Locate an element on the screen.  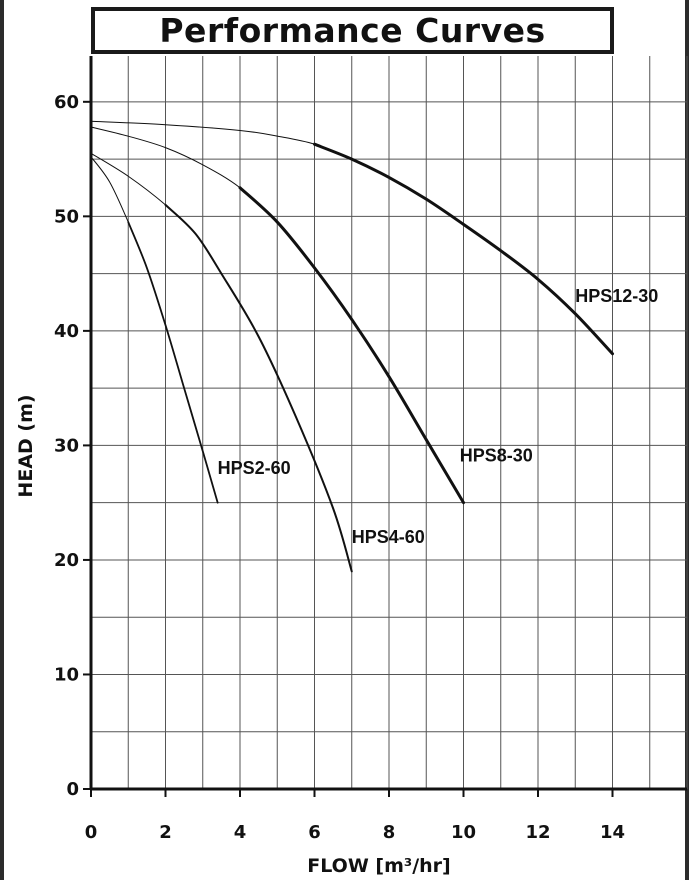
y-tick-label: 50 is located at coordinates (66, 216).